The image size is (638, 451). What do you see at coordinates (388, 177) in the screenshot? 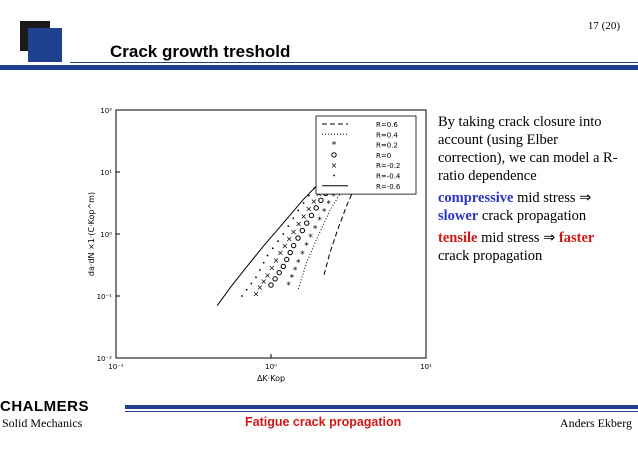
I see `legend-label: R=-0.4` at bounding box center [388, 177].